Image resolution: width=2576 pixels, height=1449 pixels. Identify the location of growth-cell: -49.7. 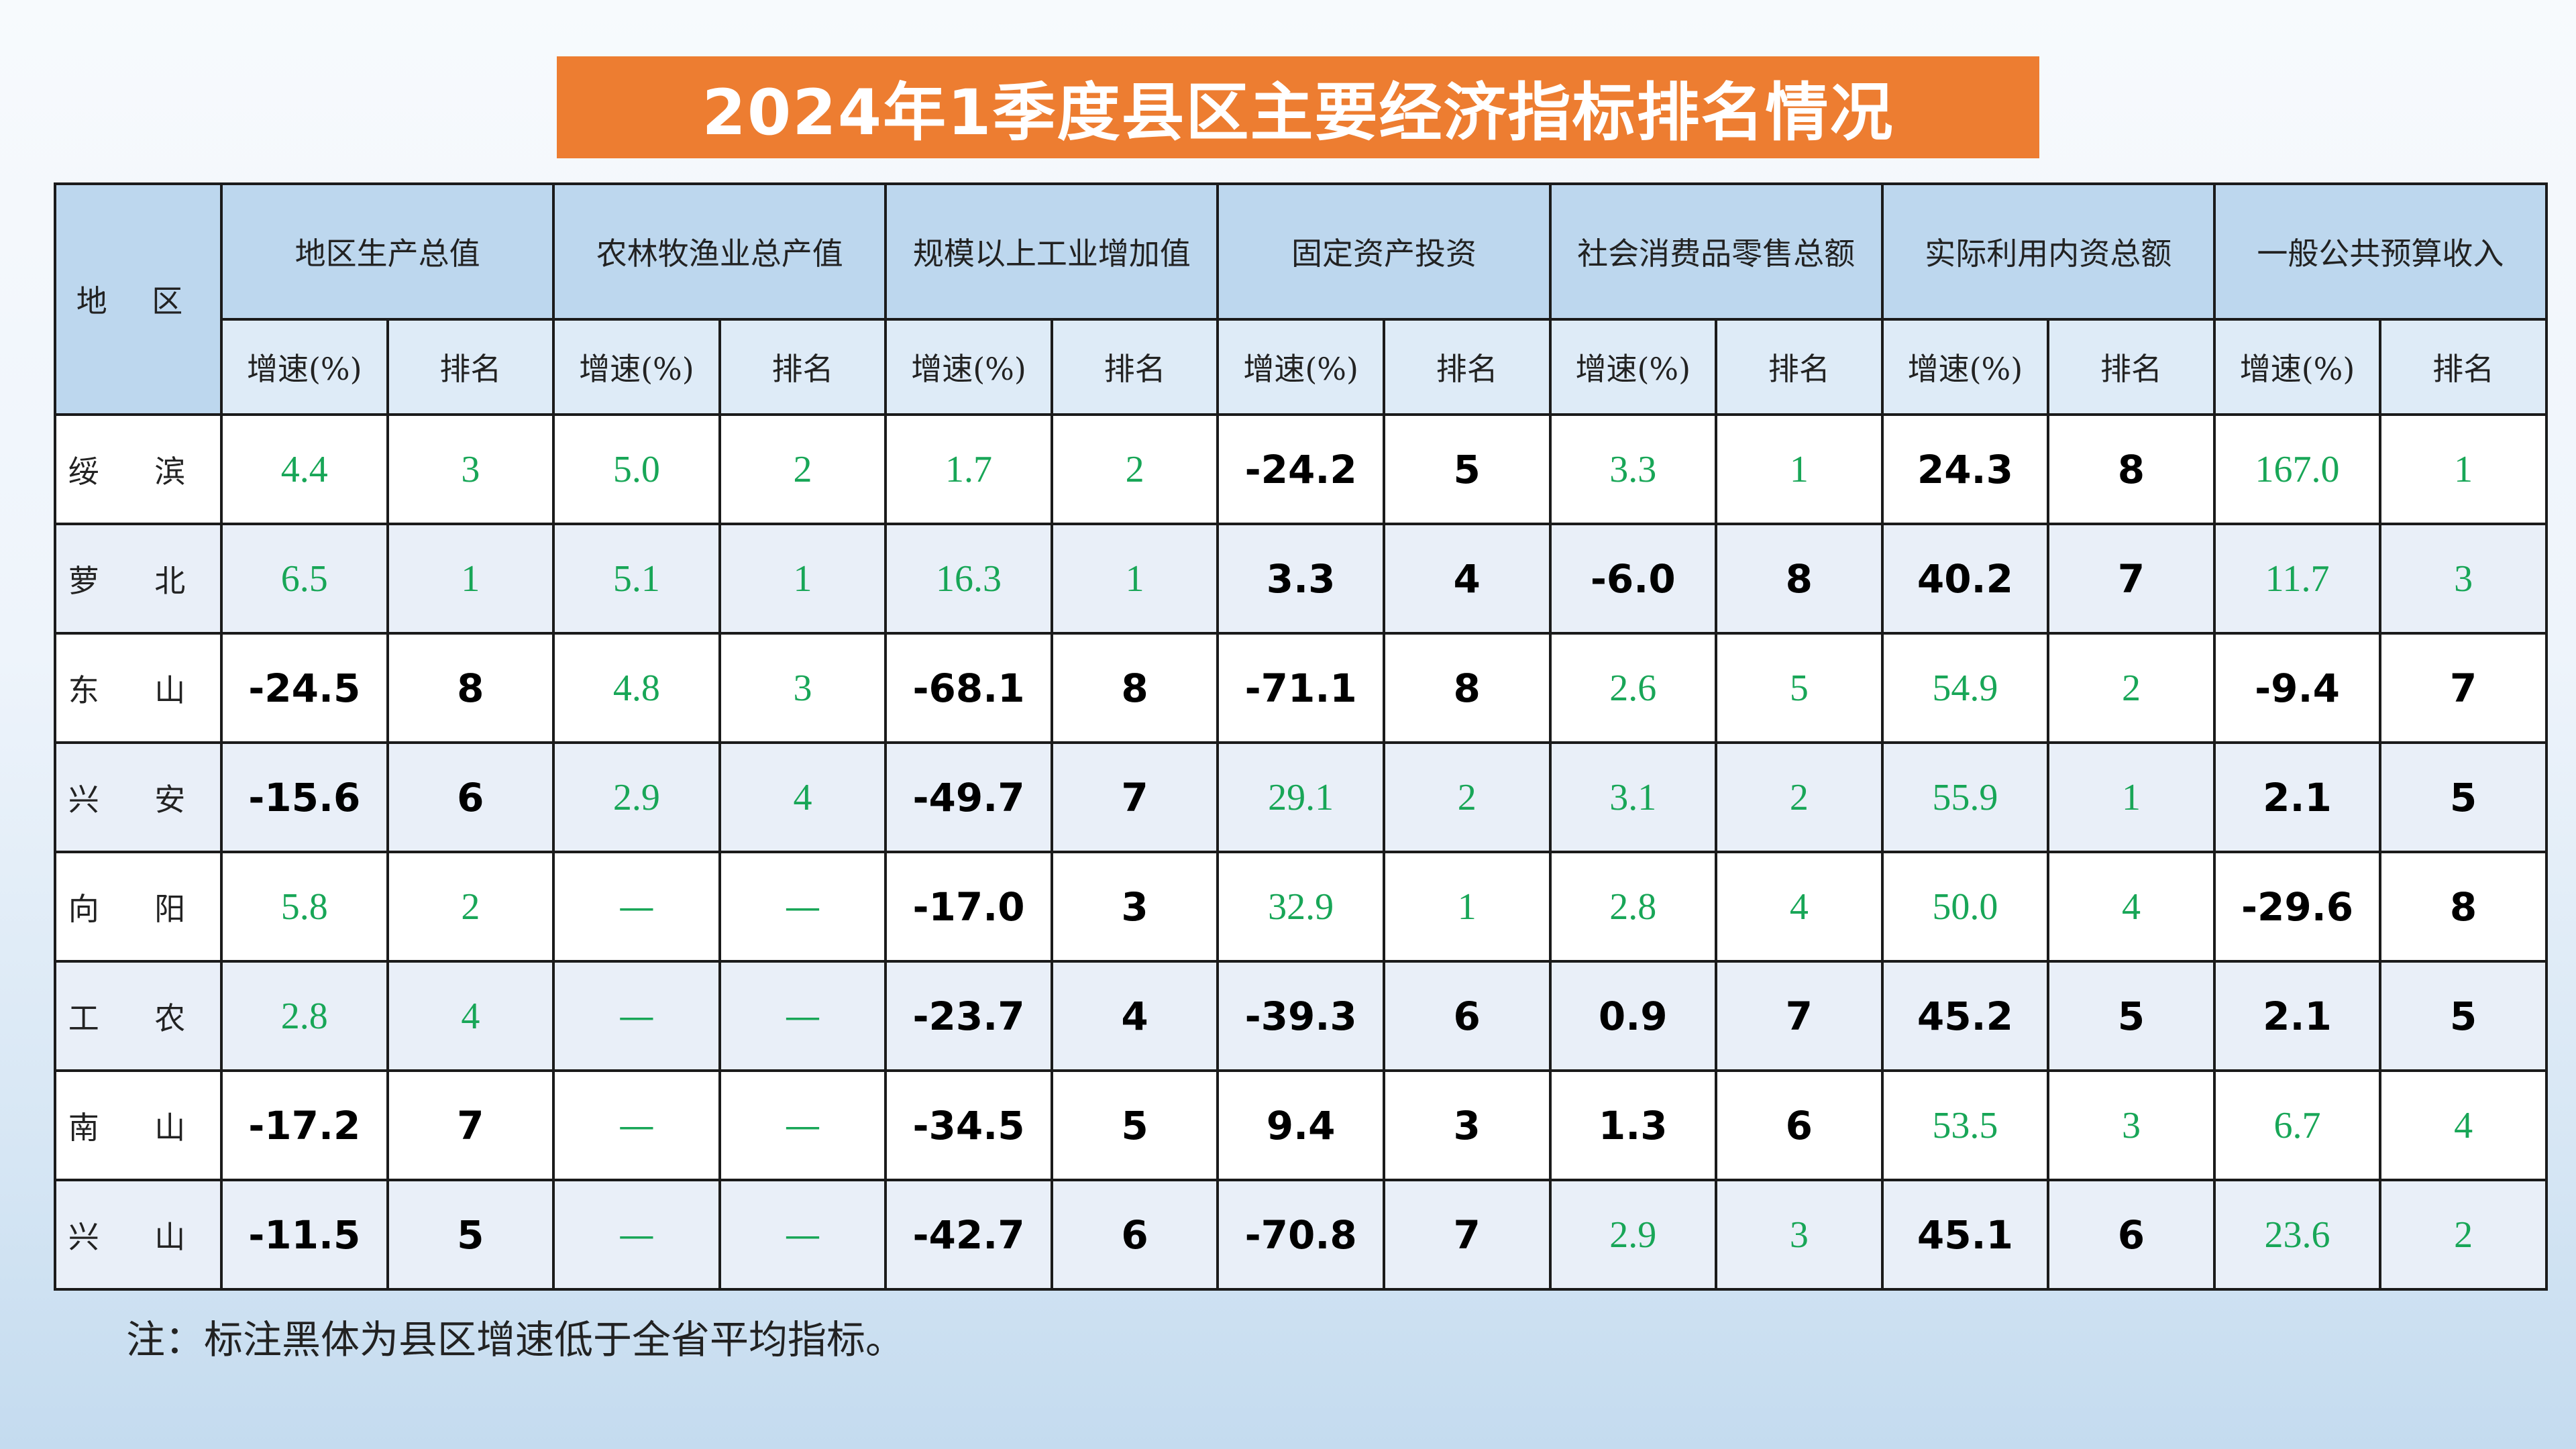
(968, 797).